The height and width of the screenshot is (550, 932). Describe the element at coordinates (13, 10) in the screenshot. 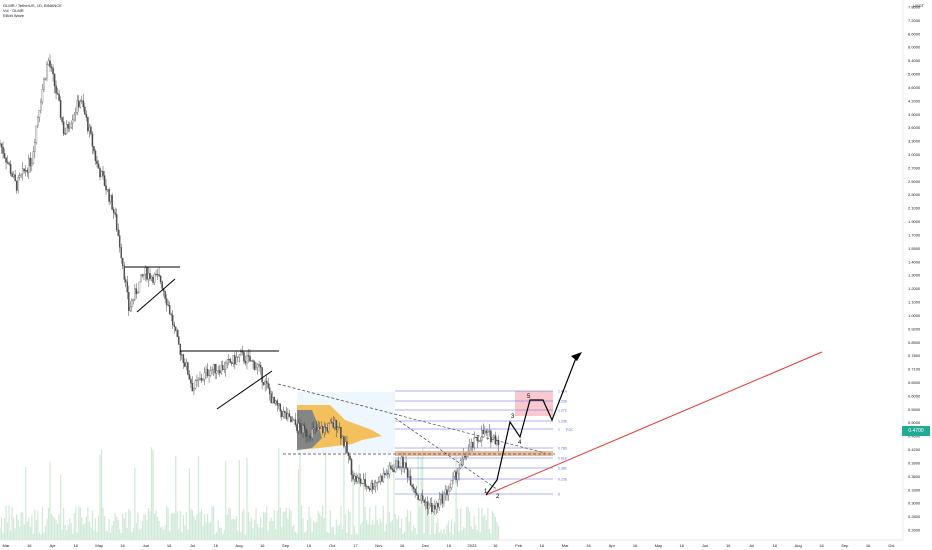

I see `legend-volume: Vol · GLMR` at that location.